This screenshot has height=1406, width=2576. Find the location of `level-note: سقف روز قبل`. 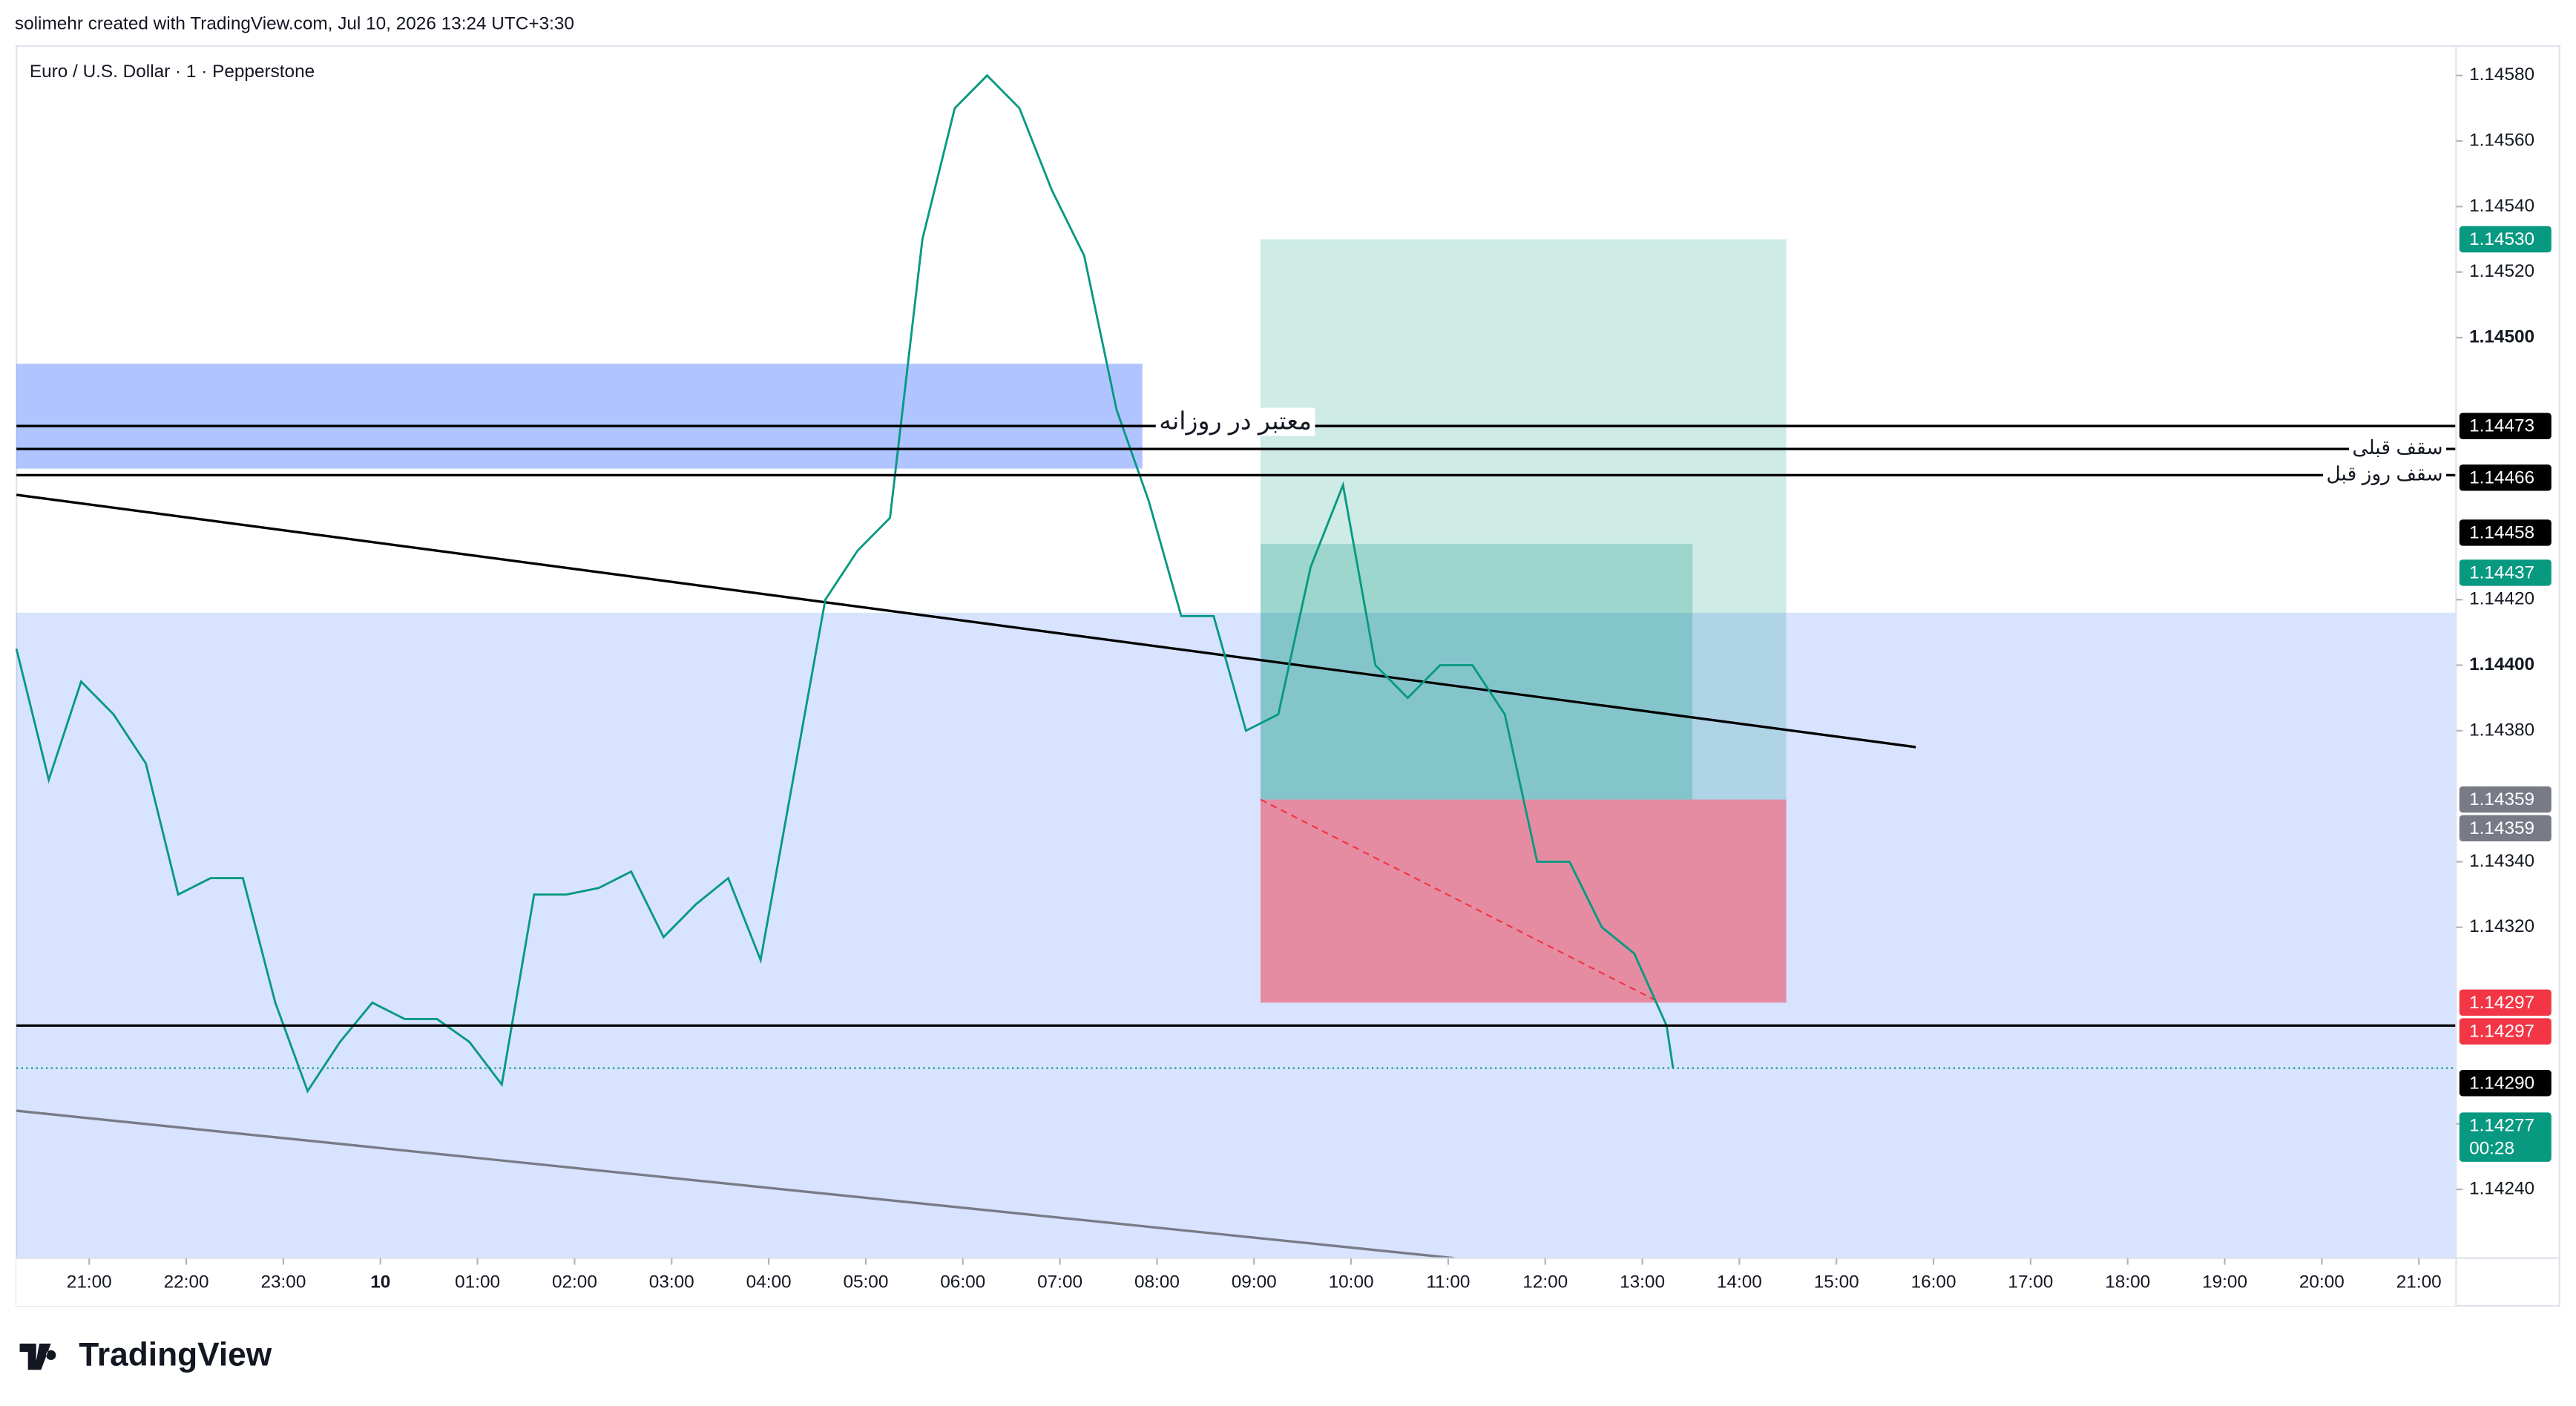

level-note: سقف روز قبل is located at coordinates (2384, 473).